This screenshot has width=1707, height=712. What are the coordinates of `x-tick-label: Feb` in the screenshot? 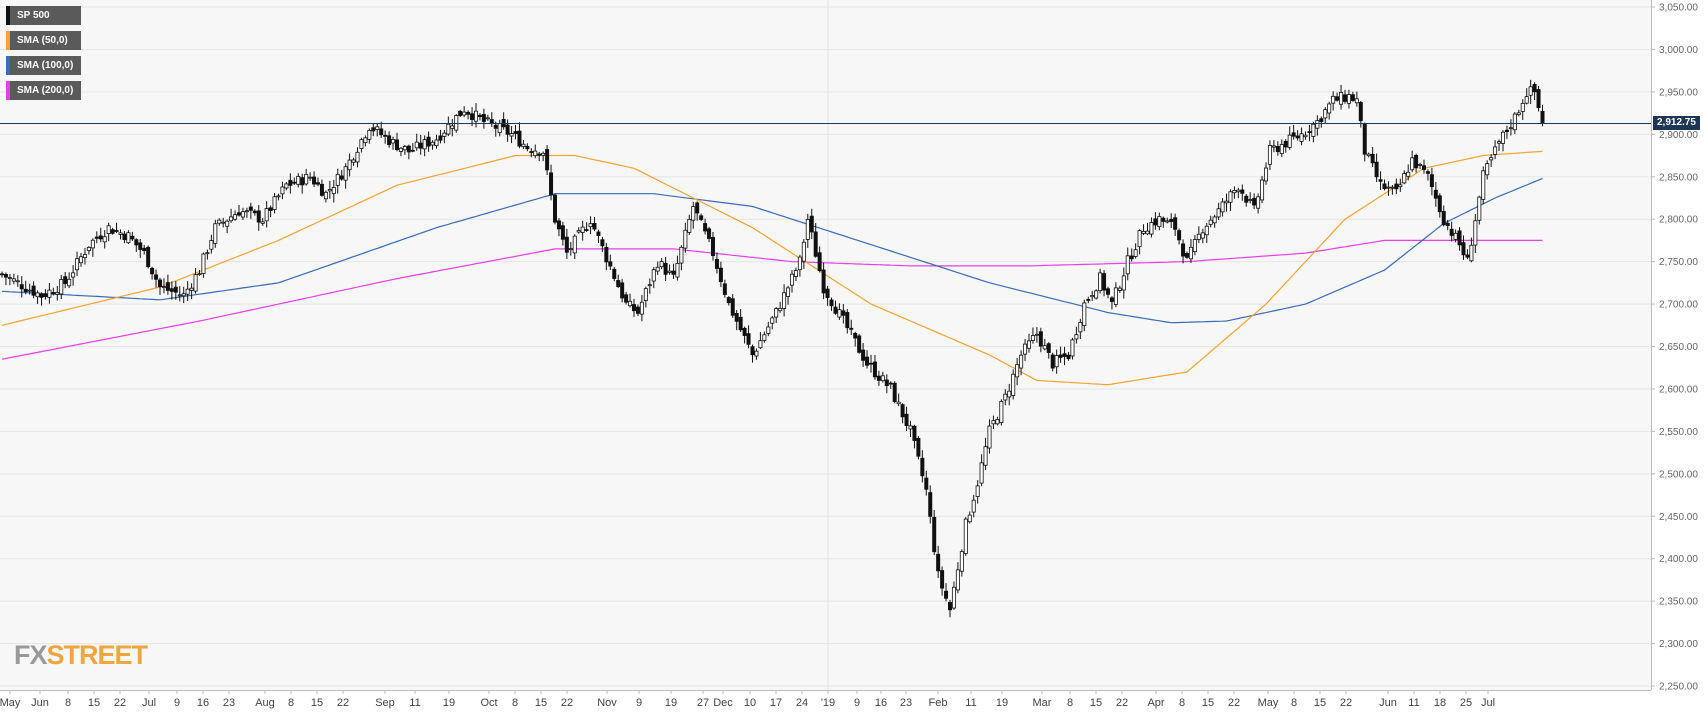 It's located at (938, 703).